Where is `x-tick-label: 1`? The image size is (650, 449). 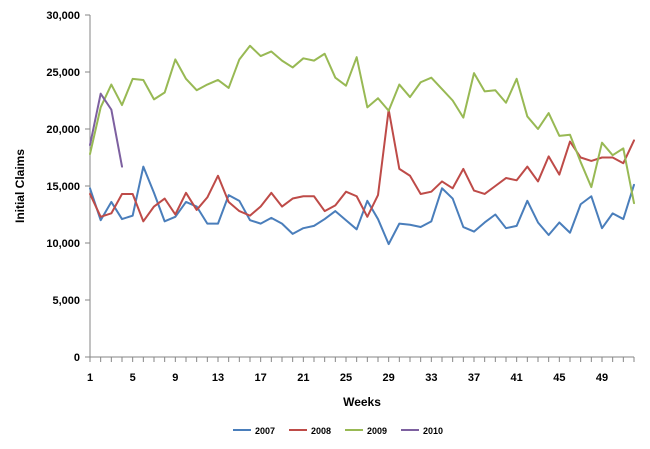
x-tick-label: 1 is located at coordinates (90, 378).